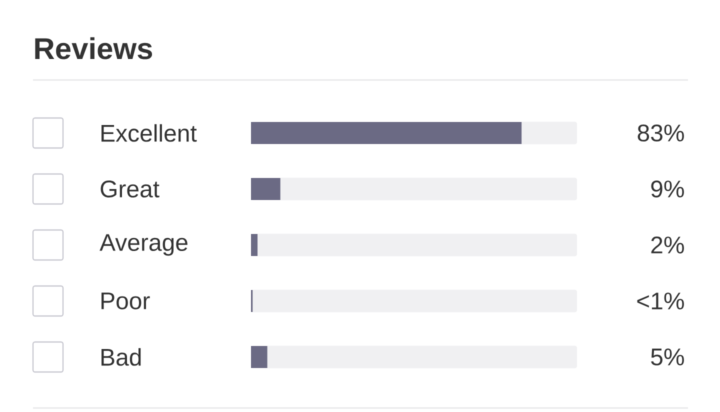 The height and width of the screenshot is (412, 720). I want to click on data-label: 9%, so click(667, 189).